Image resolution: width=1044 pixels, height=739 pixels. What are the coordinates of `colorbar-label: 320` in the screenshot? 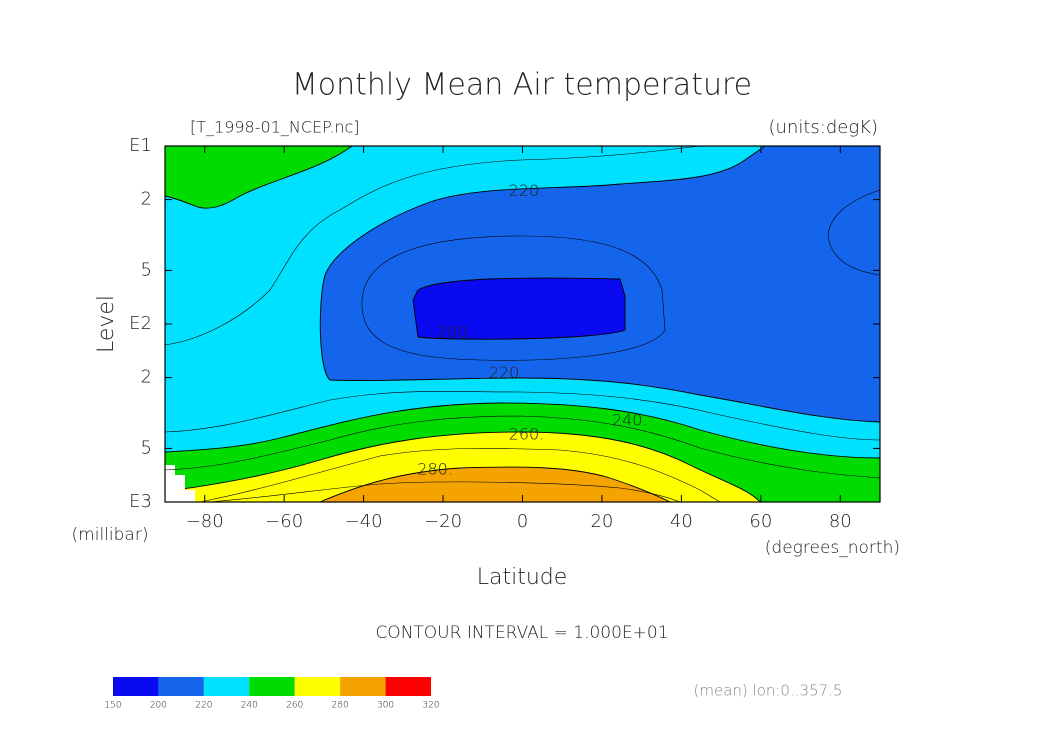 It's located at (430, 706).